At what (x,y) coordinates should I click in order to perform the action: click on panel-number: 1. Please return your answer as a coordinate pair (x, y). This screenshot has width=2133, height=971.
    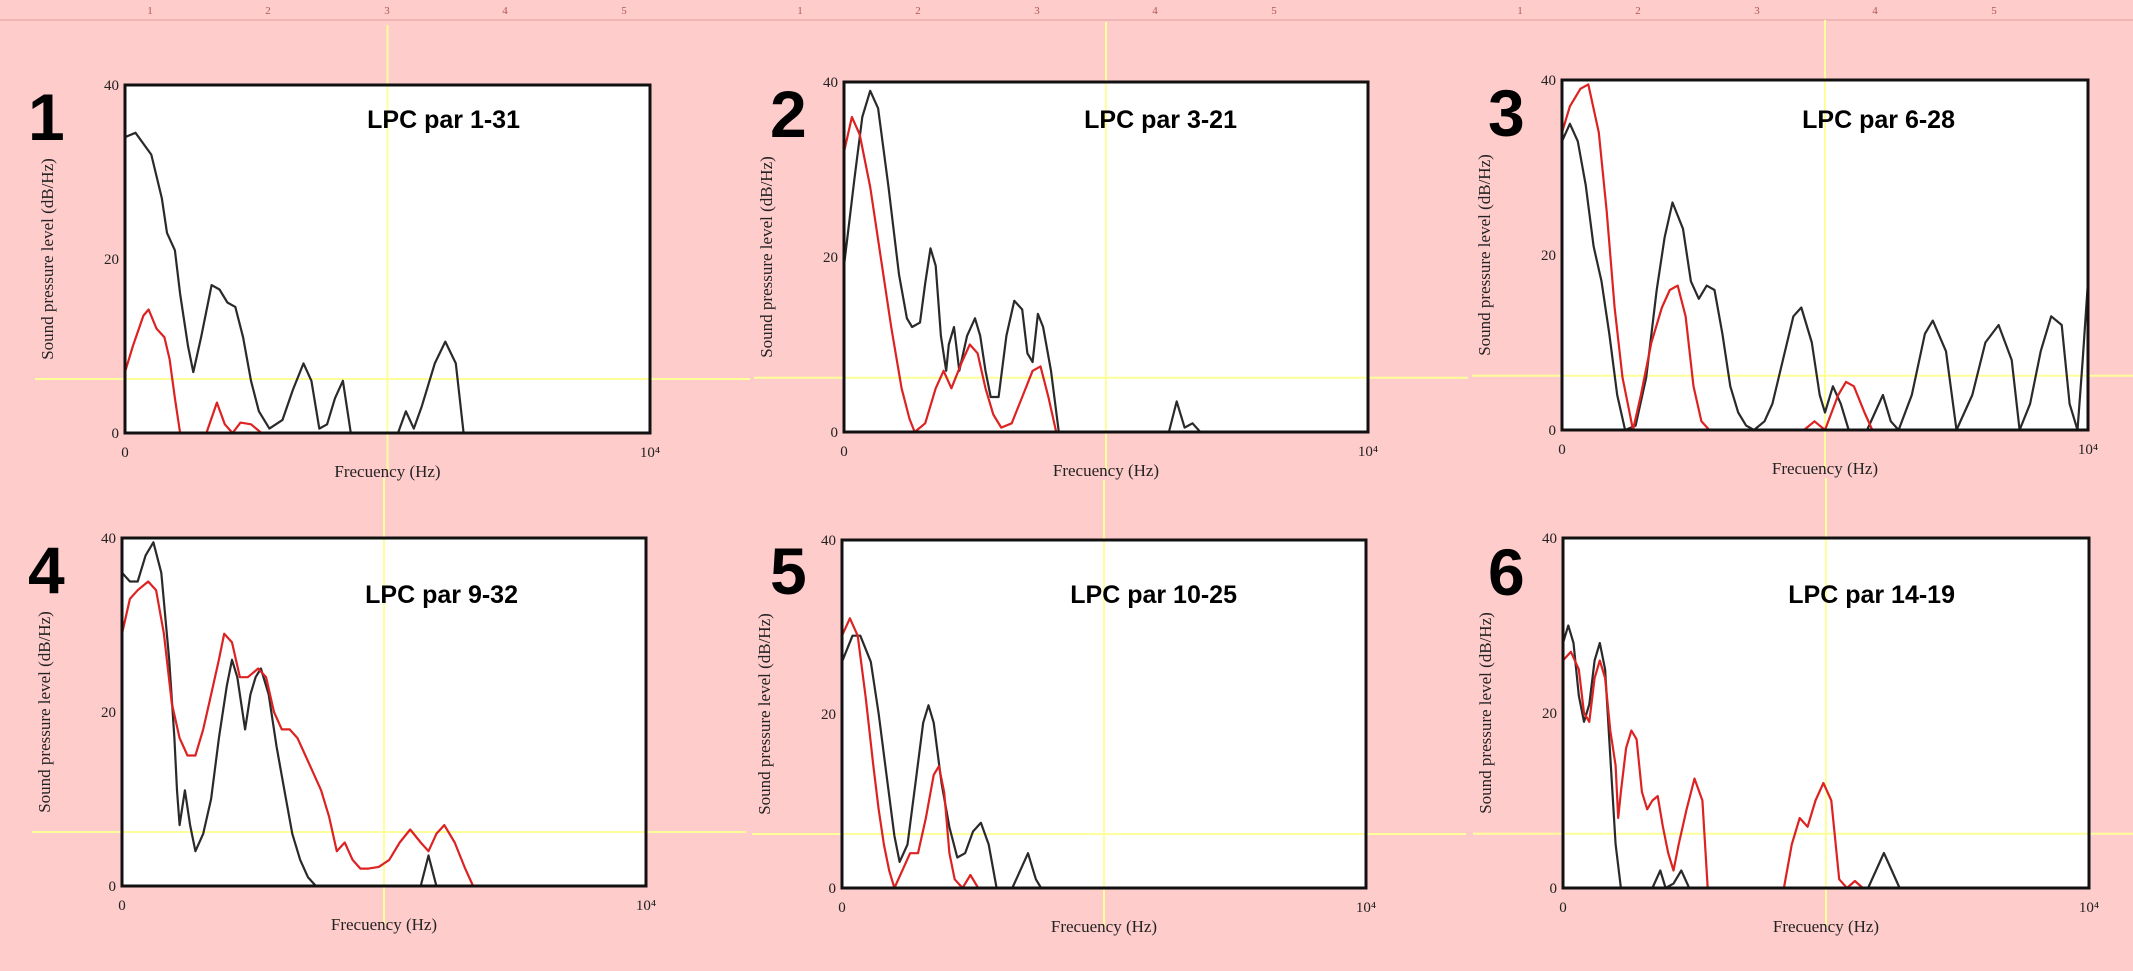
    Looking at the image, I should click on (46, 117).